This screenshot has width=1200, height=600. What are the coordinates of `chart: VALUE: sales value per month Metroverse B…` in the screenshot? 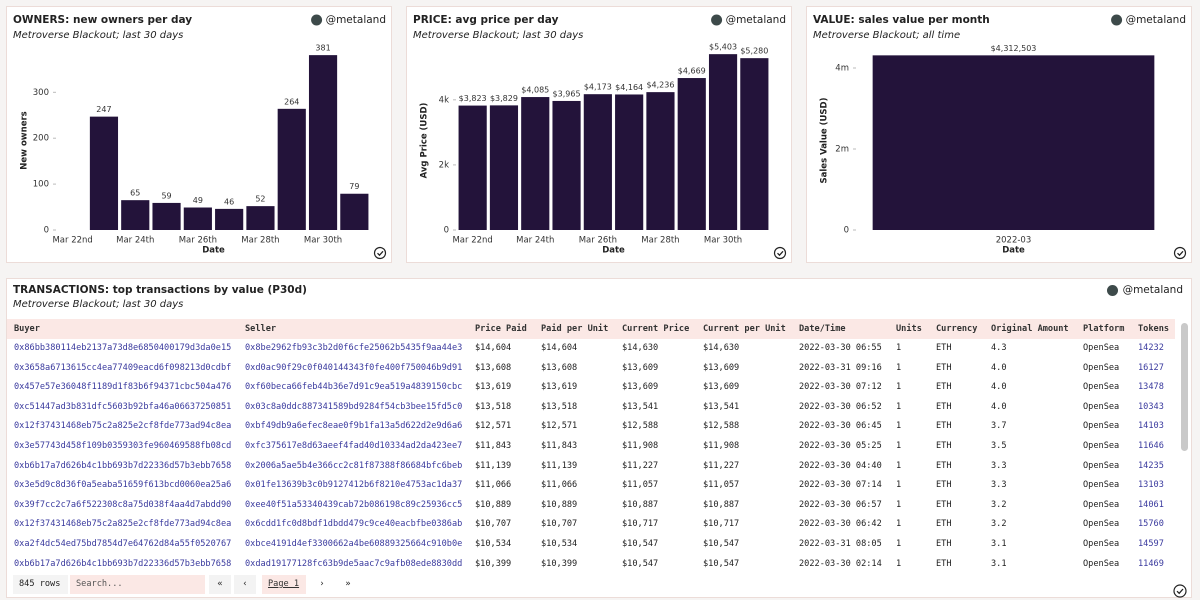 It's located at (1000, 137).